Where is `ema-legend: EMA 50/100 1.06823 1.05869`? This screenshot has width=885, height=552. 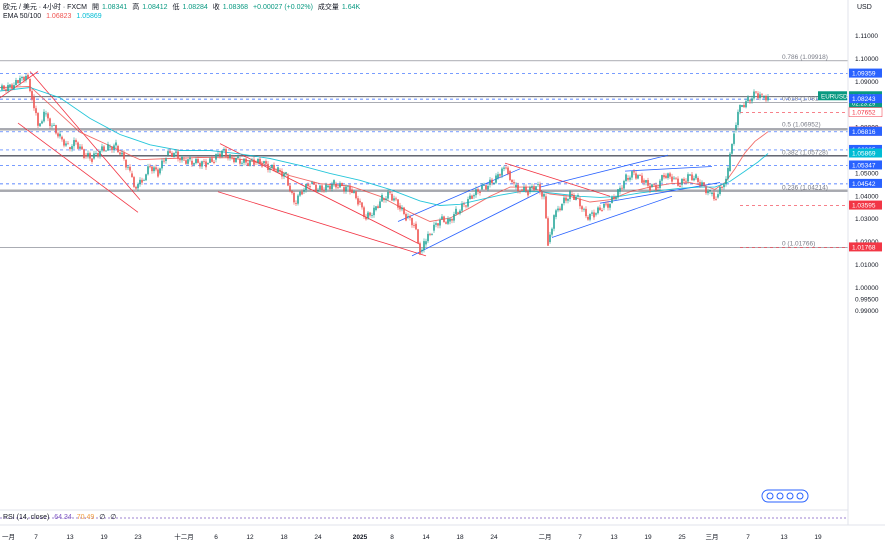
ema-legend: EMA 50/100 1.06823 1.05869 is located at coordinates (54, 16).